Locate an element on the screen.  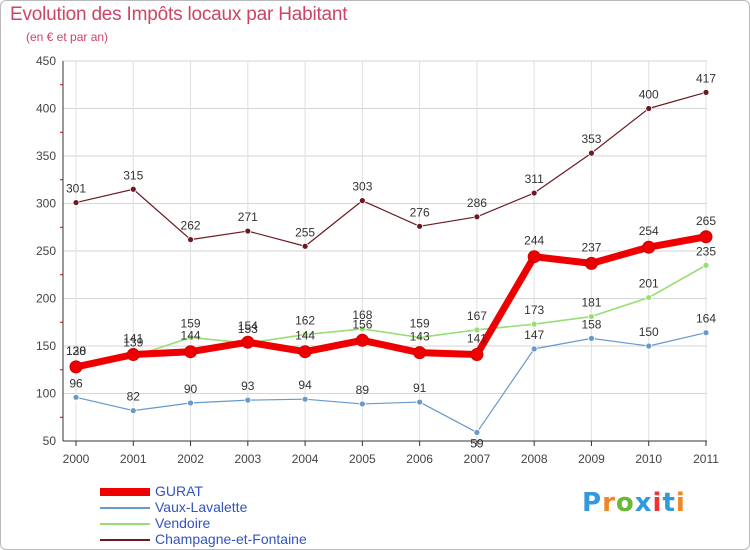
data-label: 311 is located at coordinates (534, 179).